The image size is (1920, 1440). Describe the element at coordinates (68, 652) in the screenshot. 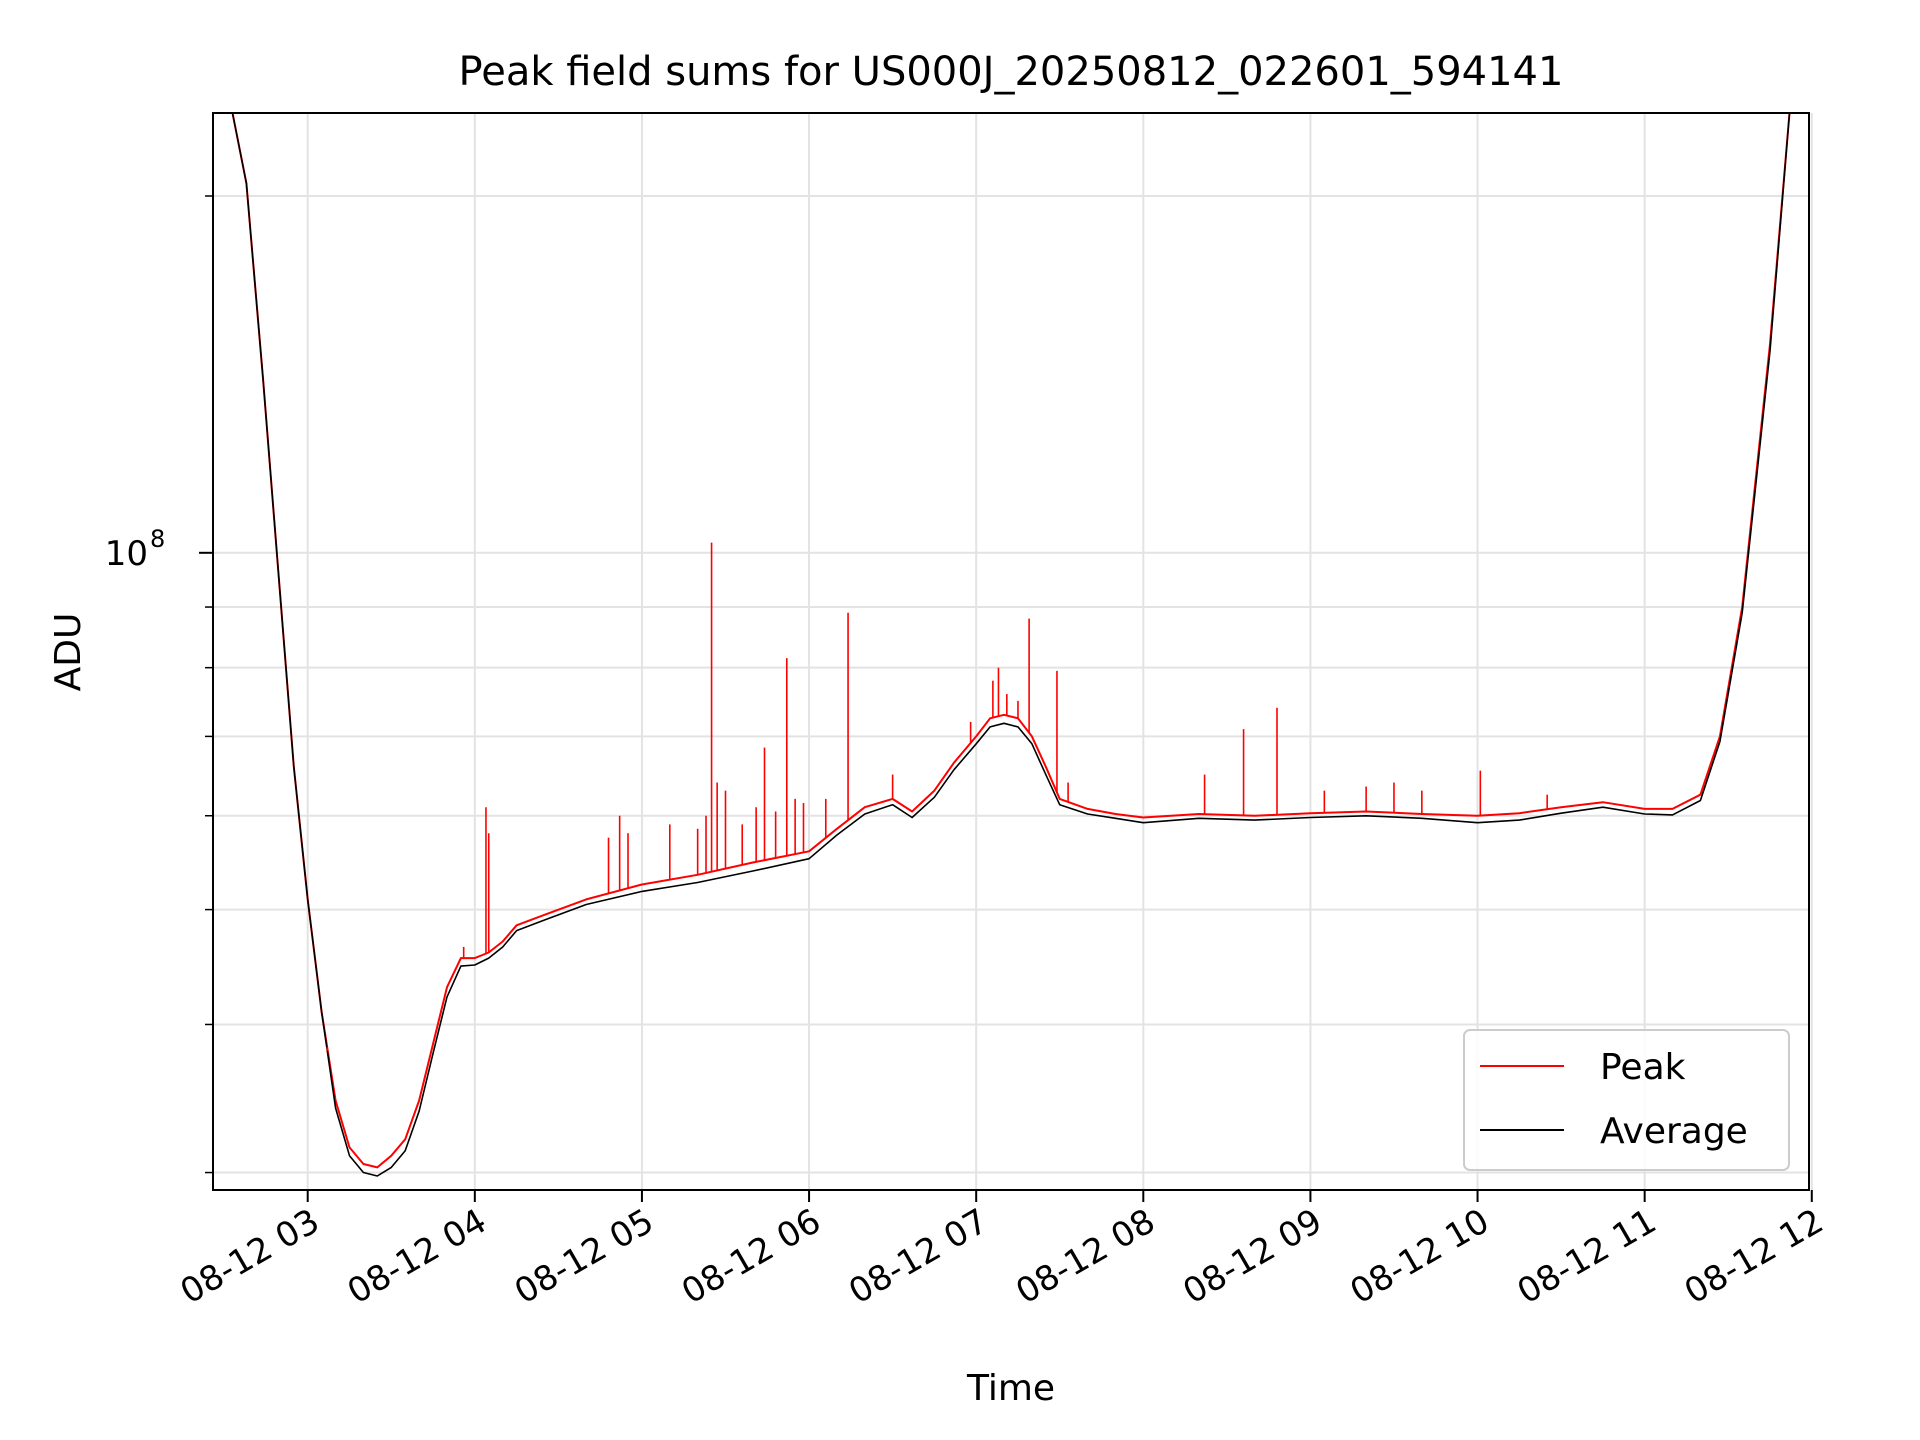

I see `y-axis-label: ADU` at that location.